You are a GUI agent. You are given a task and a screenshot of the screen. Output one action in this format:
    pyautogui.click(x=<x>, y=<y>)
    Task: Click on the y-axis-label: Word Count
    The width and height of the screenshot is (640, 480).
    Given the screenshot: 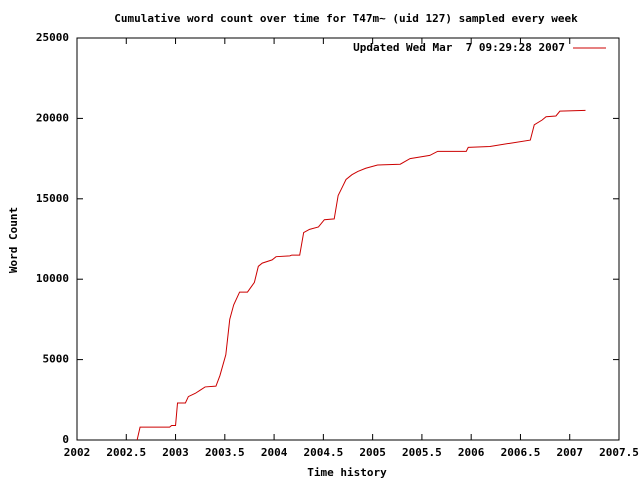 What is the action you would take?
    pyautogui.click(x=13, y=240)
    